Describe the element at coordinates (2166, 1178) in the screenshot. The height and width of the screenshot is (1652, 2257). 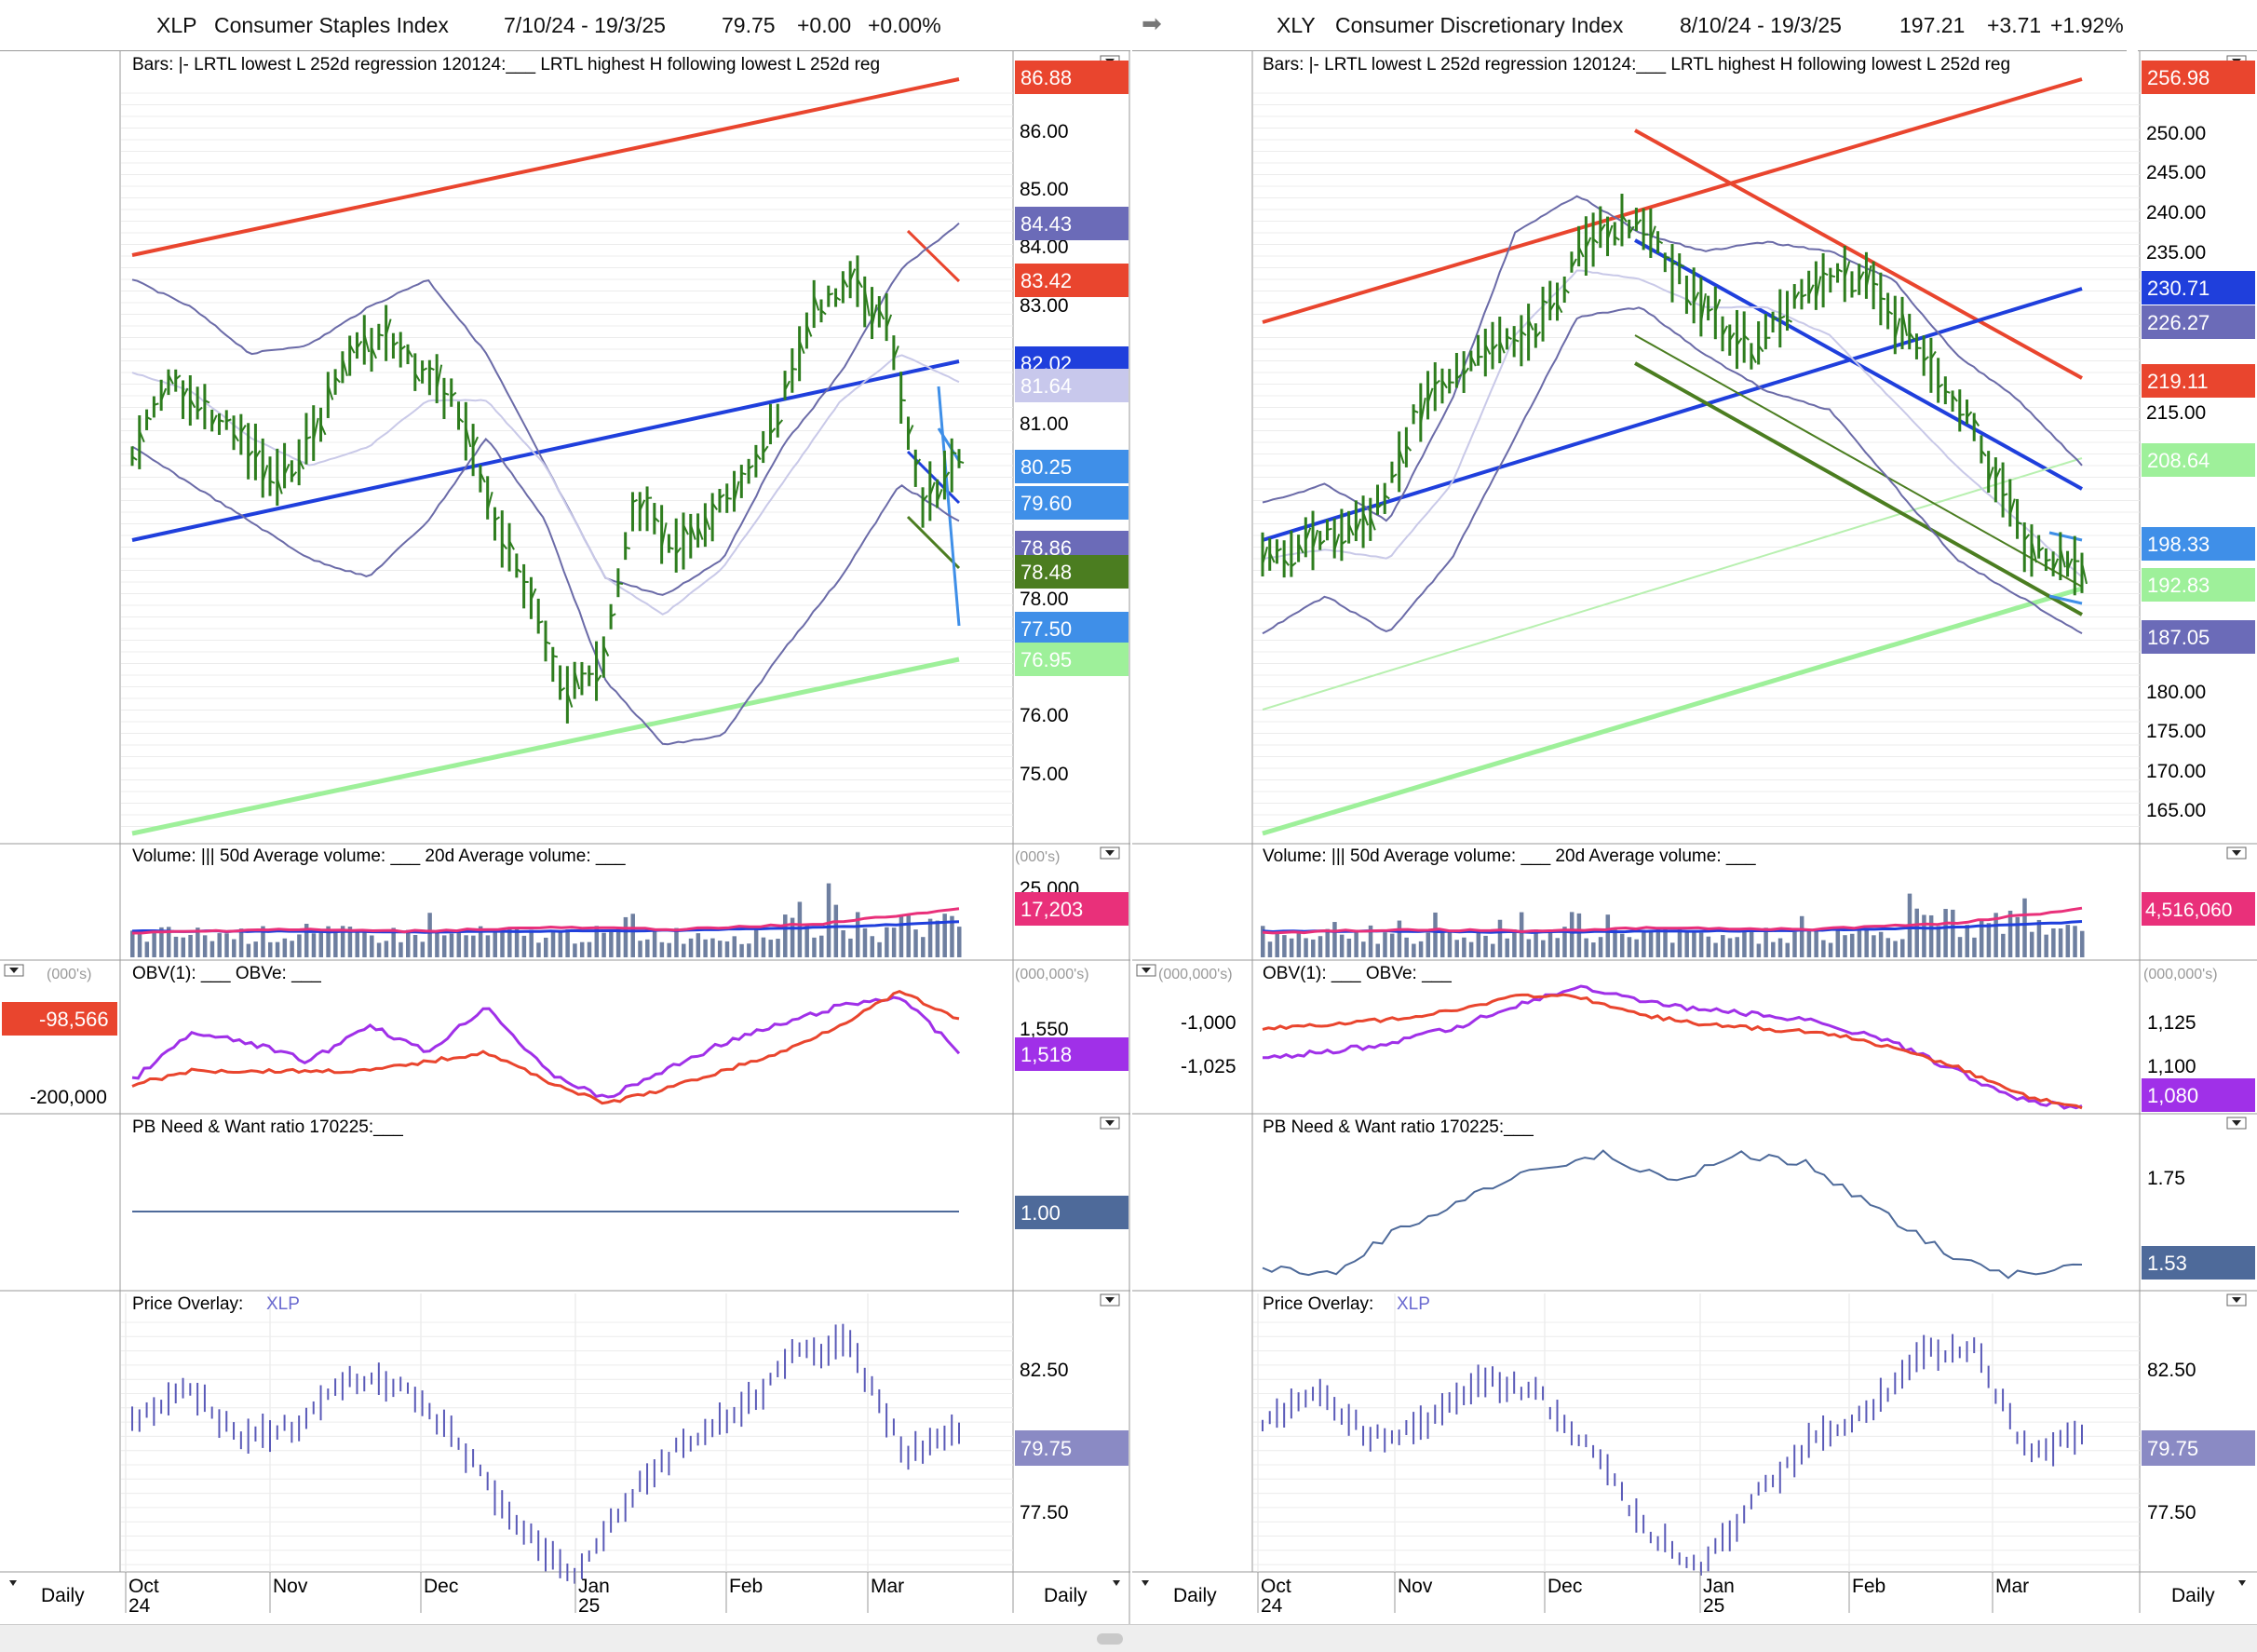
I see `right-pb-tick: 1.75` at that location.